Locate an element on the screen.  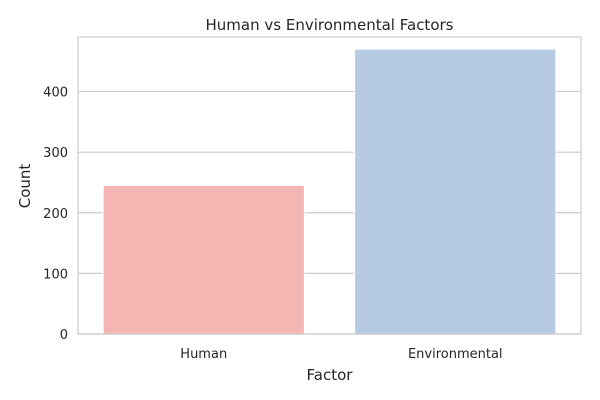
y-tick-label: 200 is located at coordinates (55, 214).